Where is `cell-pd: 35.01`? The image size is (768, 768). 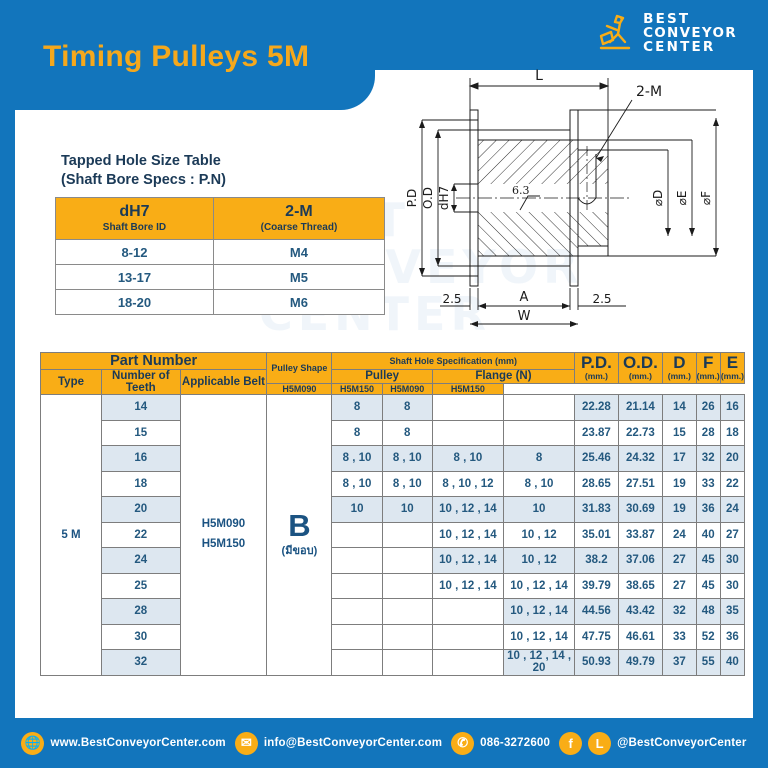
cell-pd: 35.01 is located at coordinates (596, 534).